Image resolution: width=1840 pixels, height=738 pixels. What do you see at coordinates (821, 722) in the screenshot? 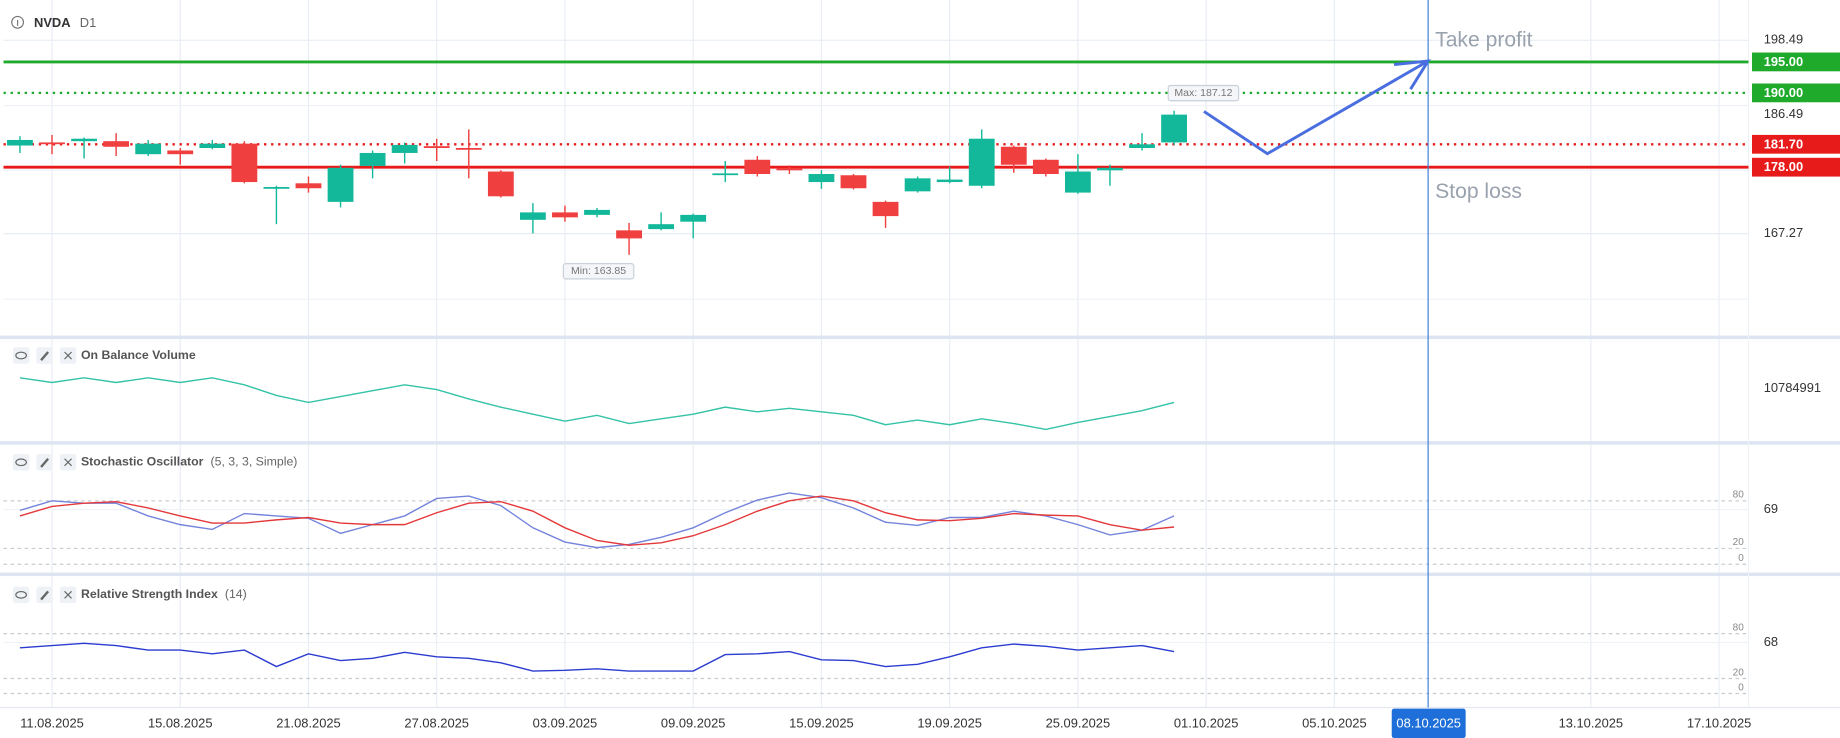
I see `x-tick-label: 15.09.2025` at bounding box center [821, 722].